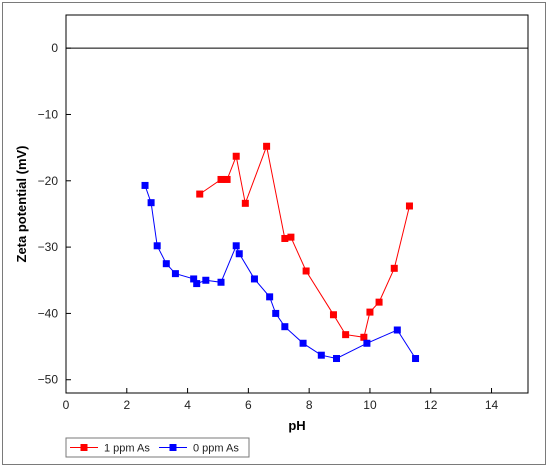 This screenshot has height=469, width=550. Describe the element at coordinates (187, 405) in the screenshot. I see `x-tick-label: 4` at that location.